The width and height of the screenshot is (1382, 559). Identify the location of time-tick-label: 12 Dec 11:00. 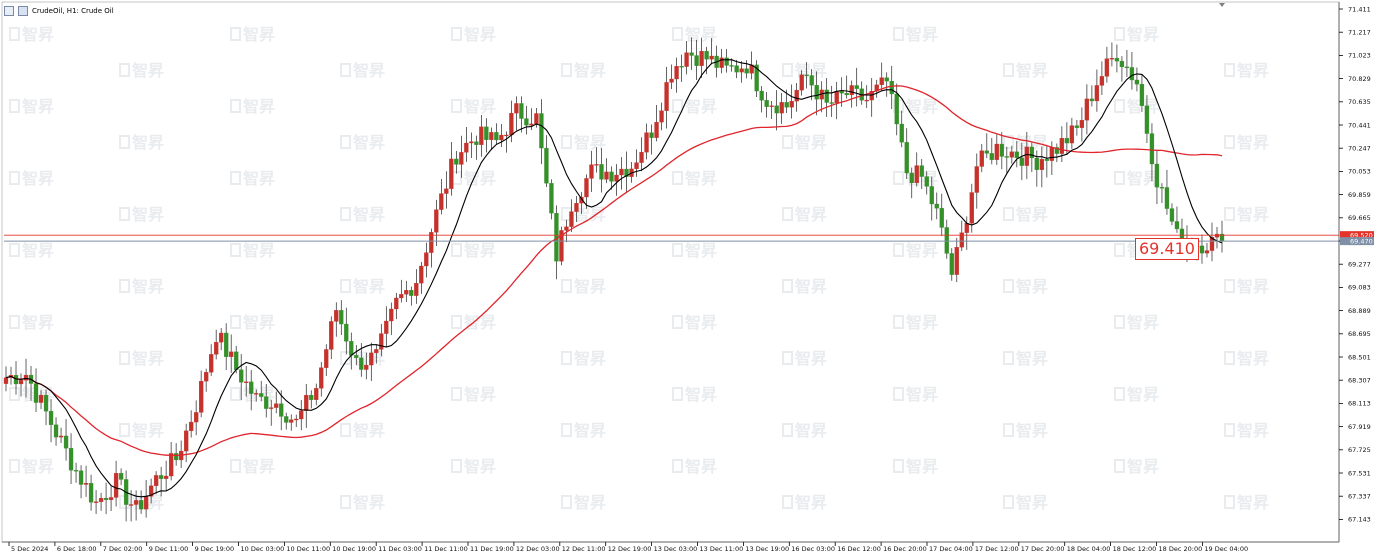
(584, 549).